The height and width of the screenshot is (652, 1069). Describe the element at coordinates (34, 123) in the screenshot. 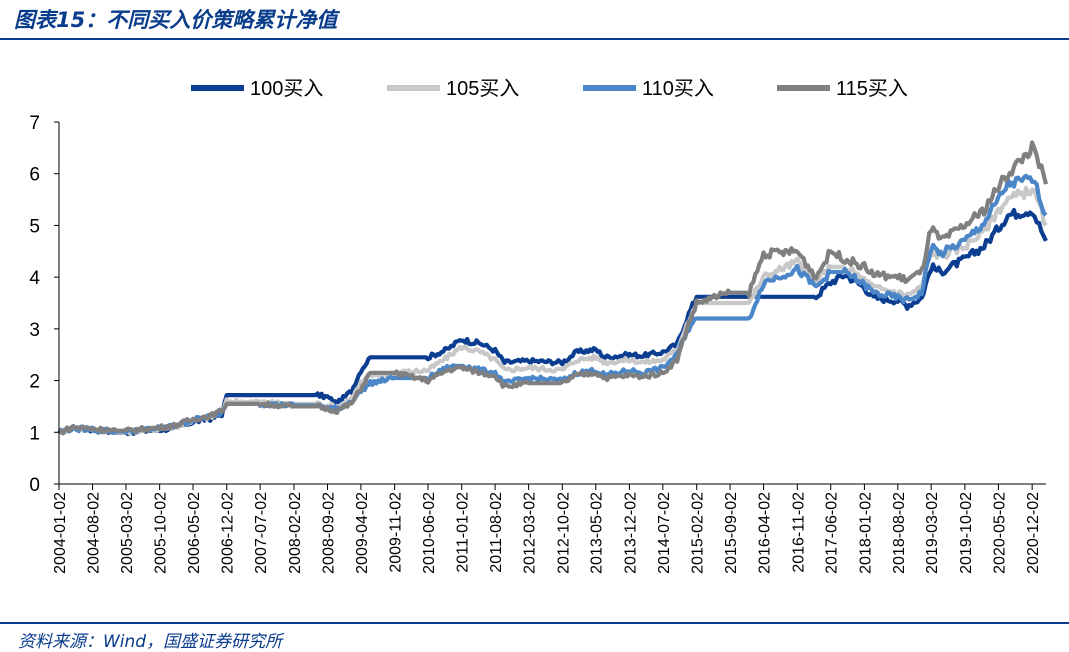

I see `y-tick-label: 7` at that location.